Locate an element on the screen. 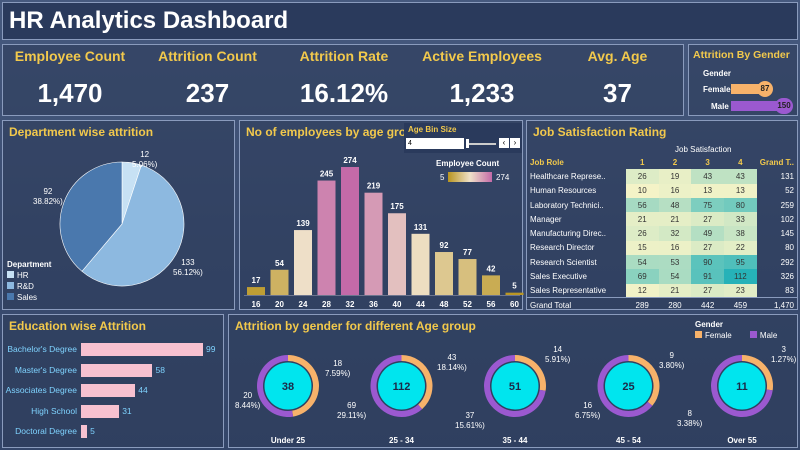  job-role-cell: Human Resources is located at coordinates (563, 191).